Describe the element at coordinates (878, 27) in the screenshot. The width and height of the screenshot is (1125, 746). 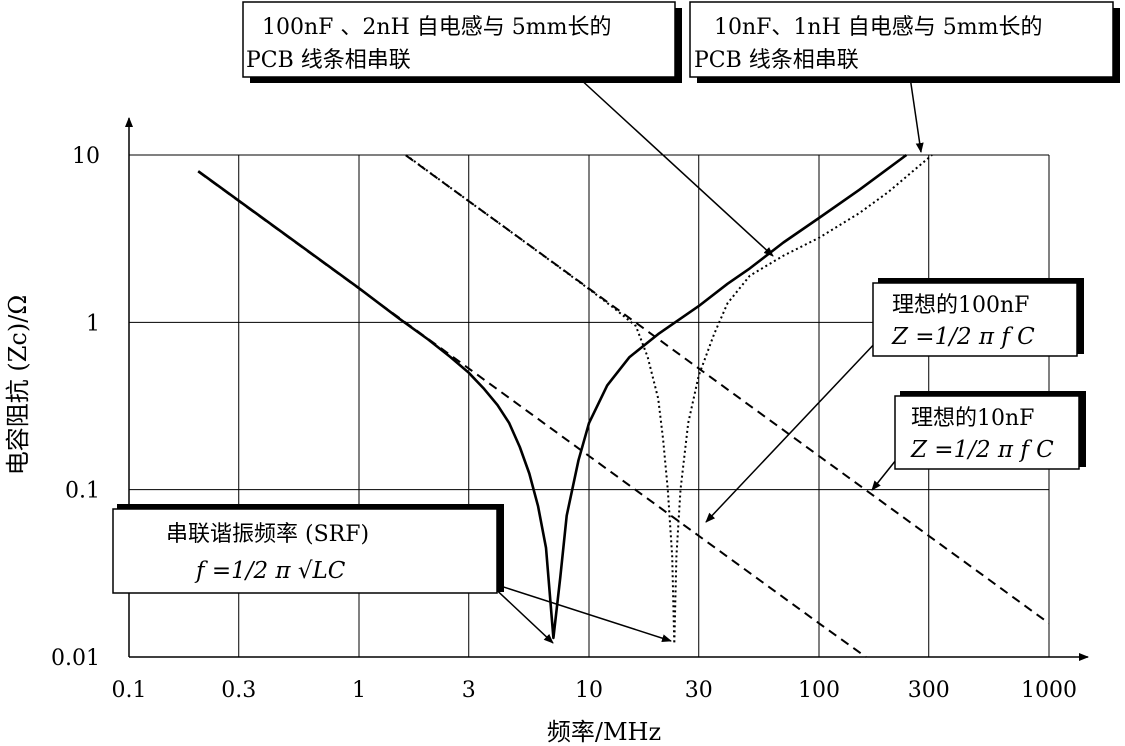
I see `annotation-10nf-real-line1: 10nF、1nH 自电感与 5mm长的` at that location.